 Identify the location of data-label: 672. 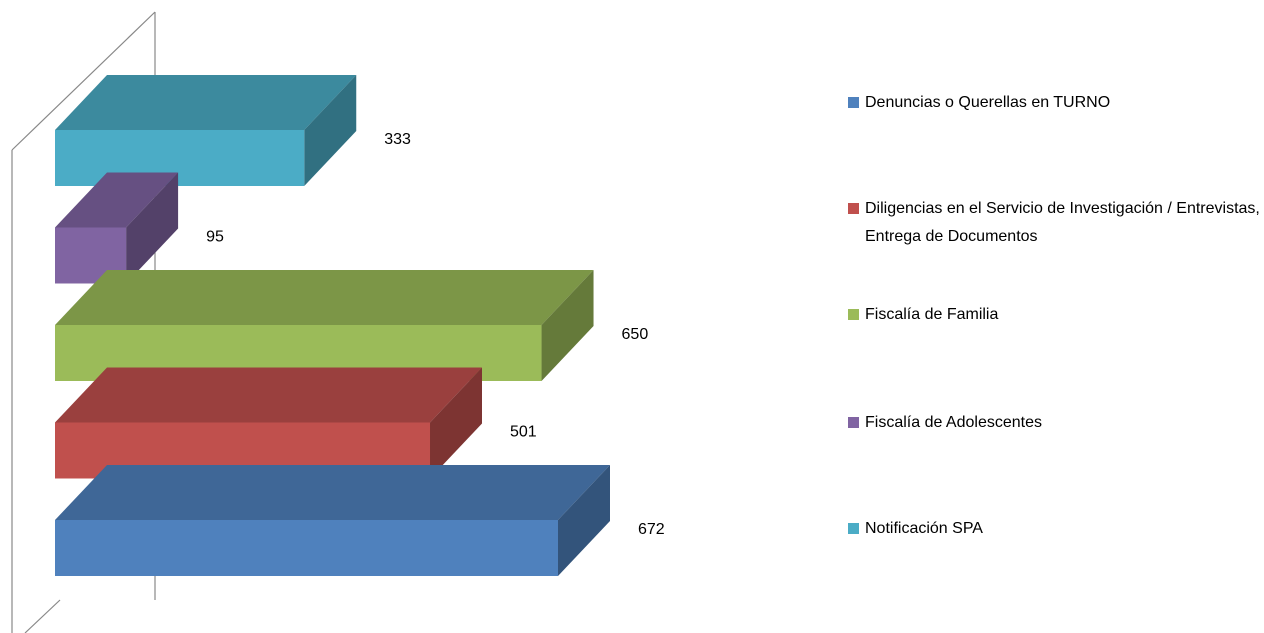
(651, 529).